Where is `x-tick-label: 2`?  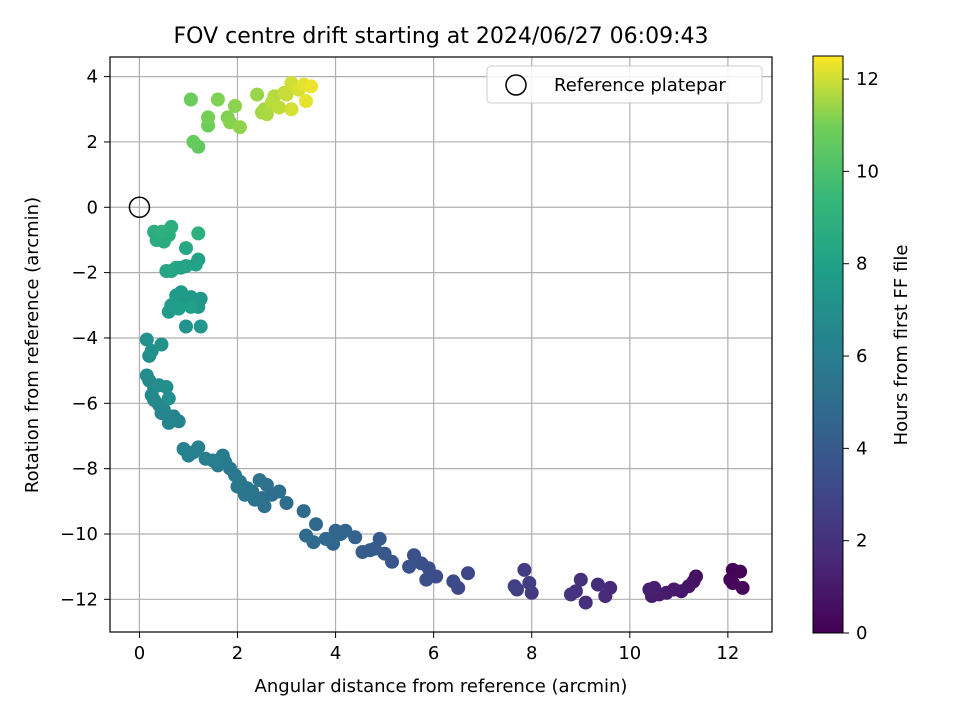
x-tick-label: 2 is located at coordinates (237, 653).